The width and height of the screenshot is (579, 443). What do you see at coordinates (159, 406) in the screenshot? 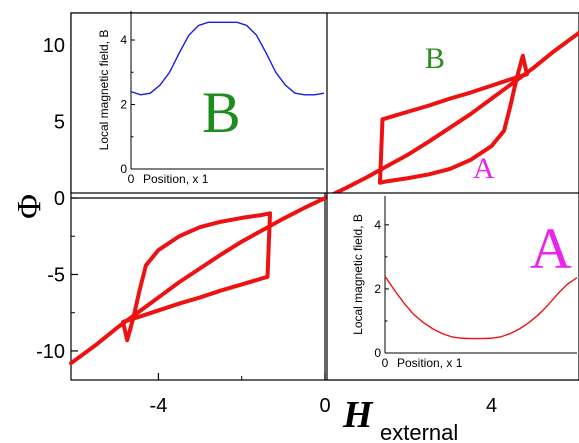
I see `x-tick-label: -4` at bounding box center [159, 406].